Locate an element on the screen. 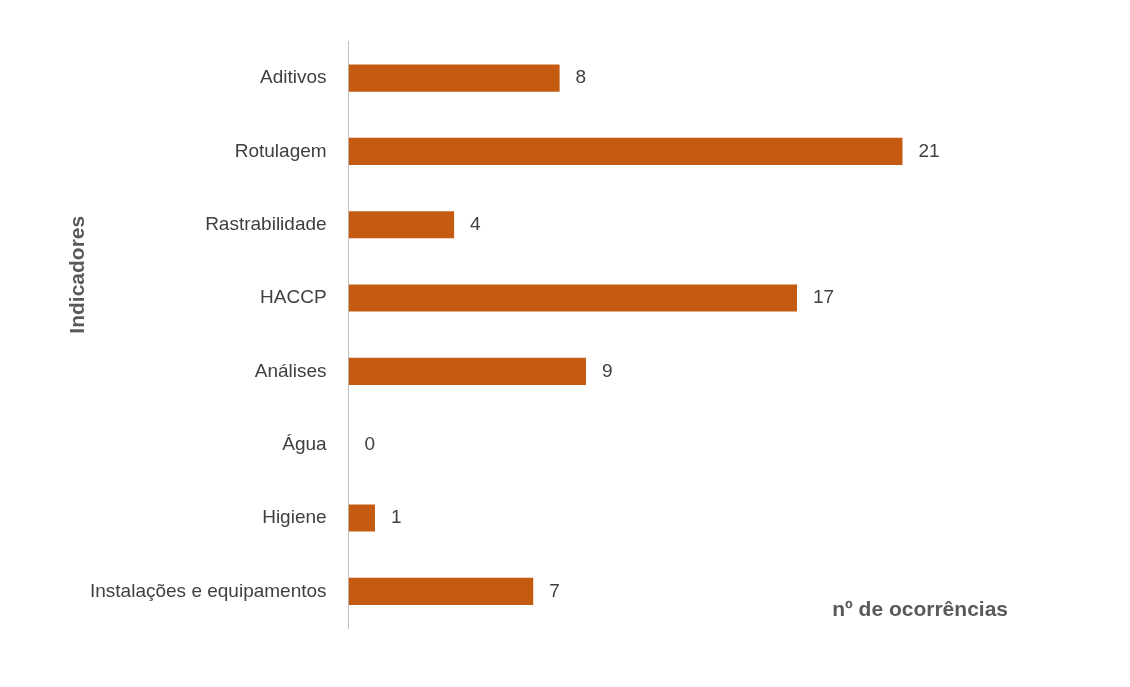 The image size is (1130, 687). y-axis-title: Indicadores is located at coordinates (77, 274).